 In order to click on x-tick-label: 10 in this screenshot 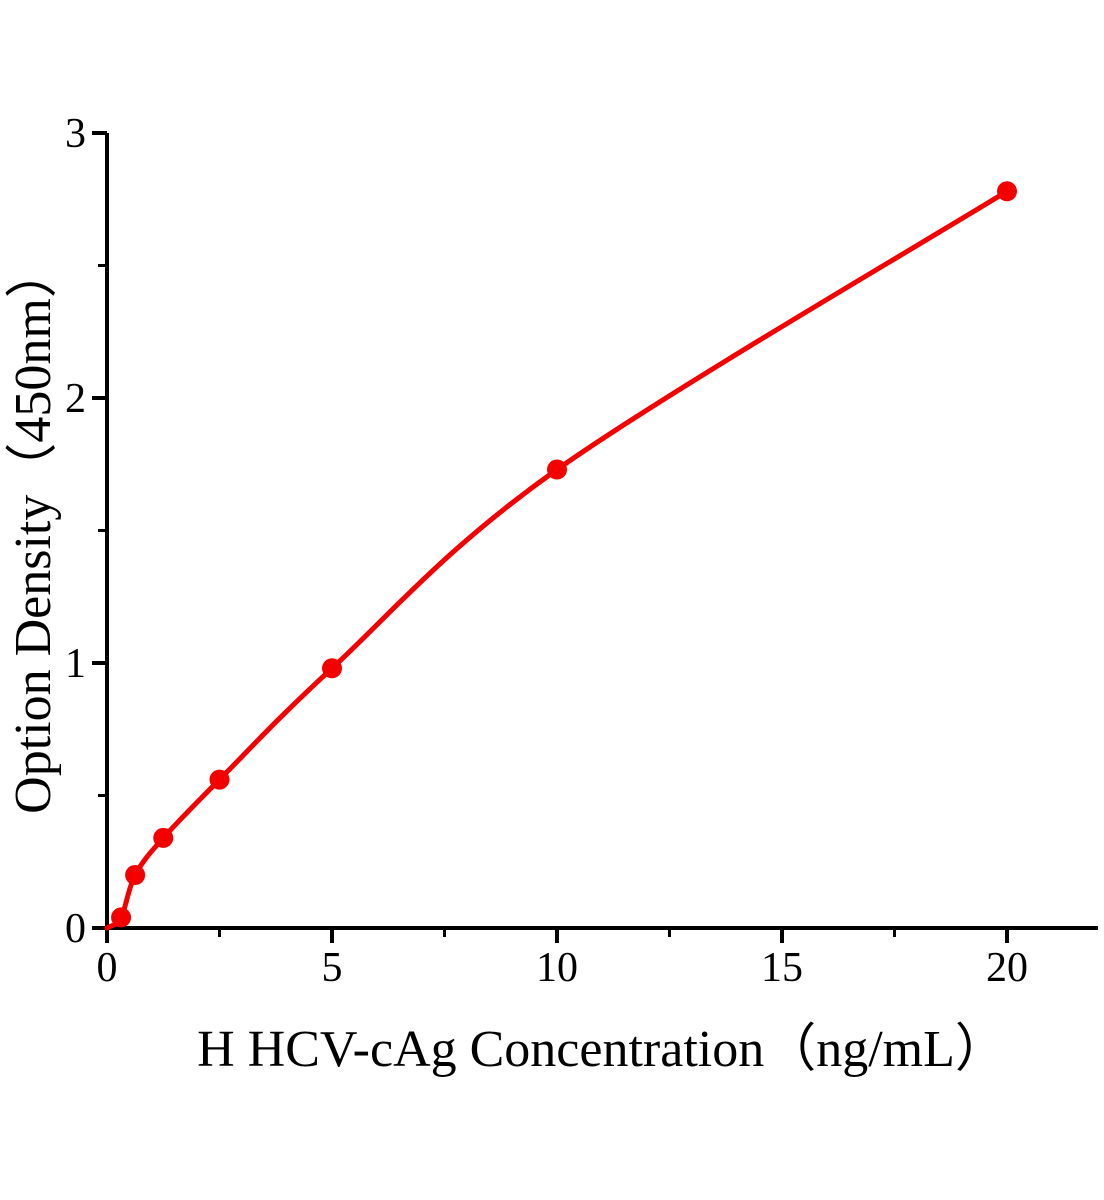, I will do `click(557, 968)`.